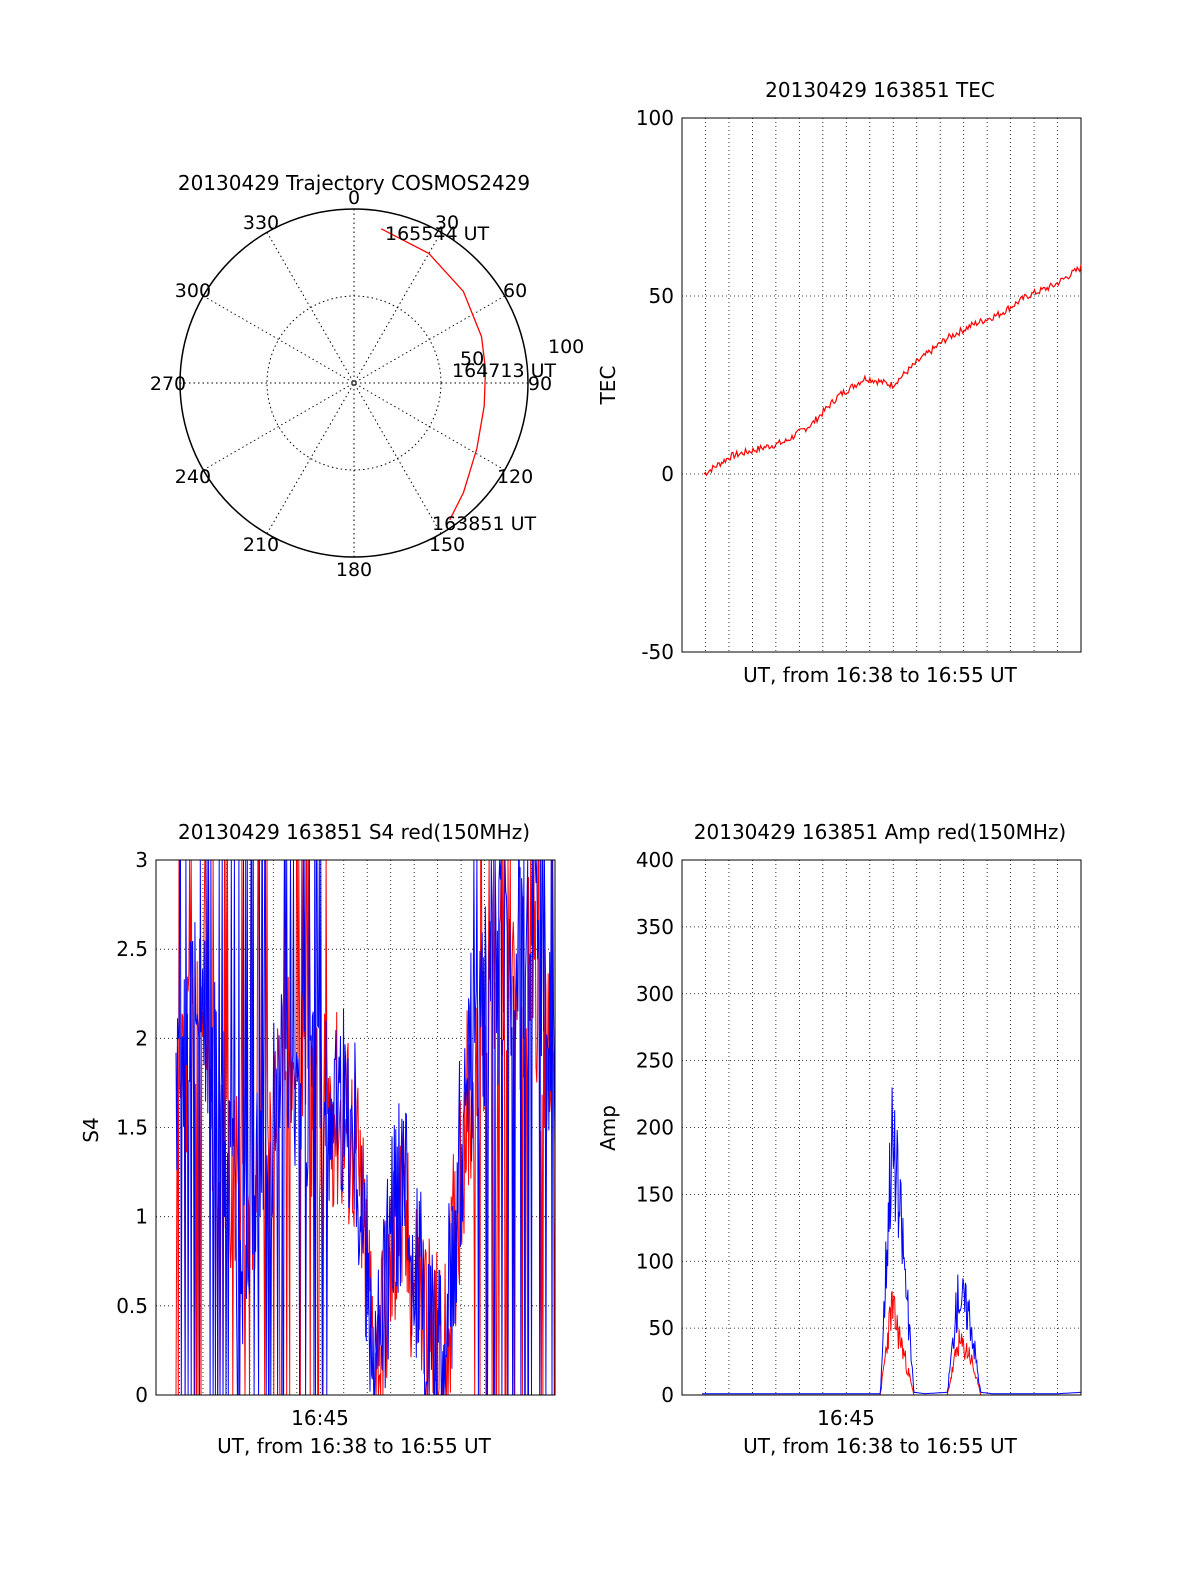 The width and height of the screenshot is (1200, 1575). I want to click on tec-y-tick-label: 0, so click(667, 474).